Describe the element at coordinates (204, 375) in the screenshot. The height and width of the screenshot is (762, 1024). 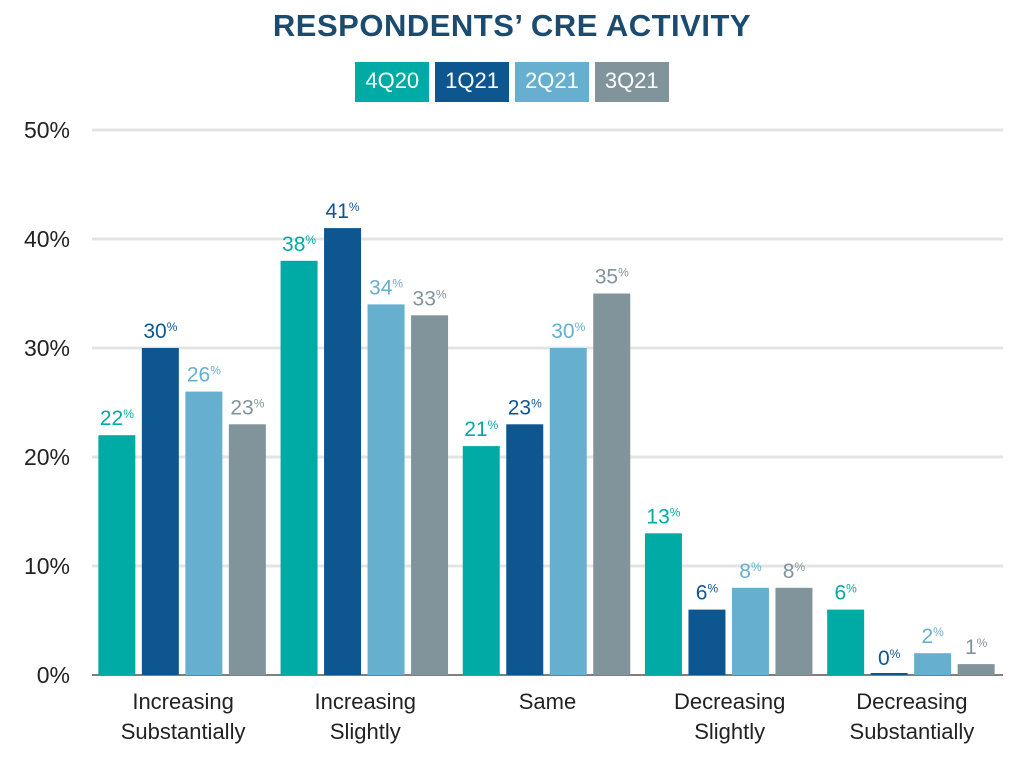
I see `data-label: 26%` at that location.